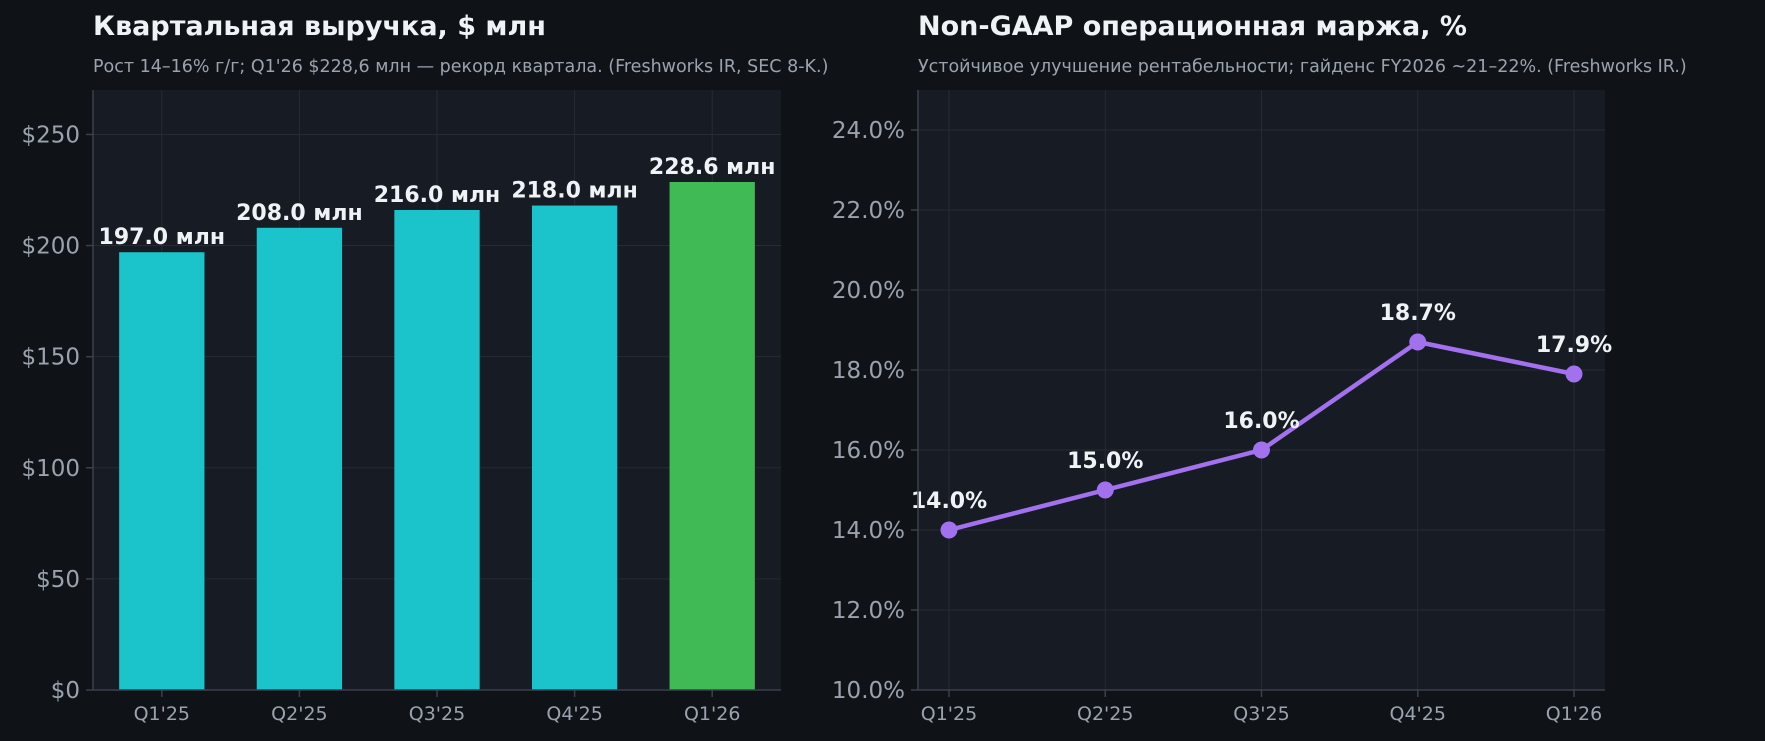 The width and height of the screenshot is (1765, 741). I want to click on revenue-ytick-label: $0, so click(65, 691).